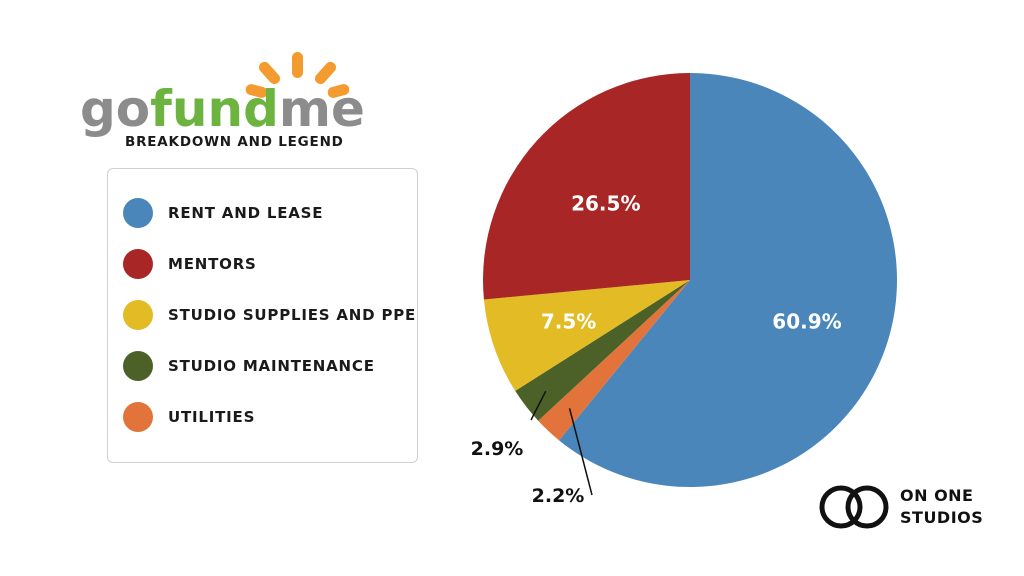  What do you see at coordinates (138, 417) in the screenshot?
I see `legend-swatch-utilities` at bounding box center [138, 417].